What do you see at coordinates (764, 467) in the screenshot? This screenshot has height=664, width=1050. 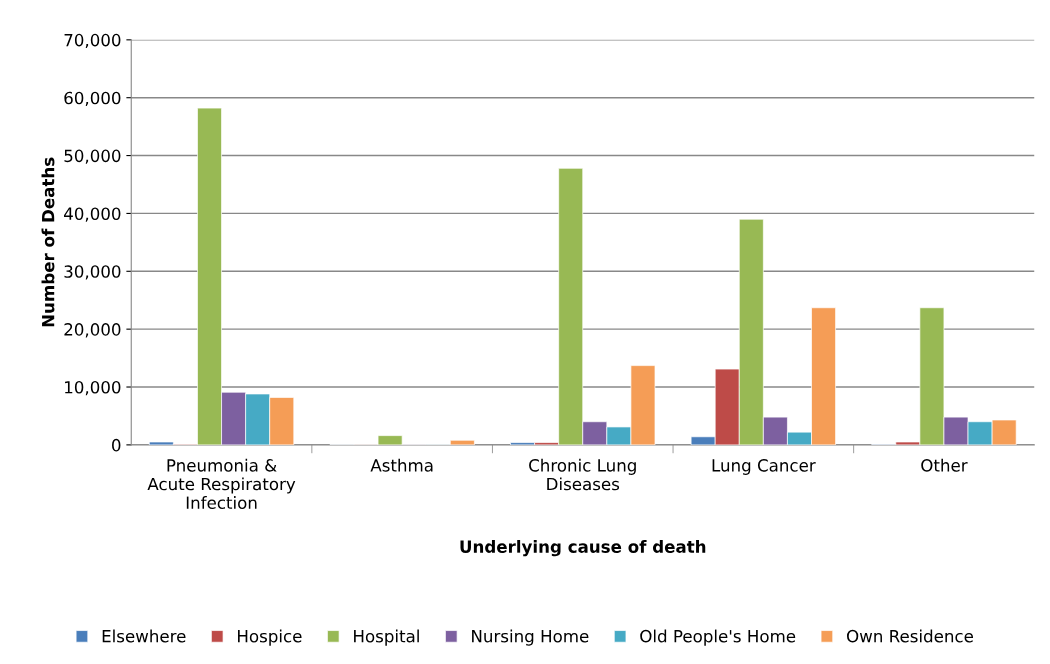 I see `x-tick-label: Lung Cancer` at bounding box center [764, 467].